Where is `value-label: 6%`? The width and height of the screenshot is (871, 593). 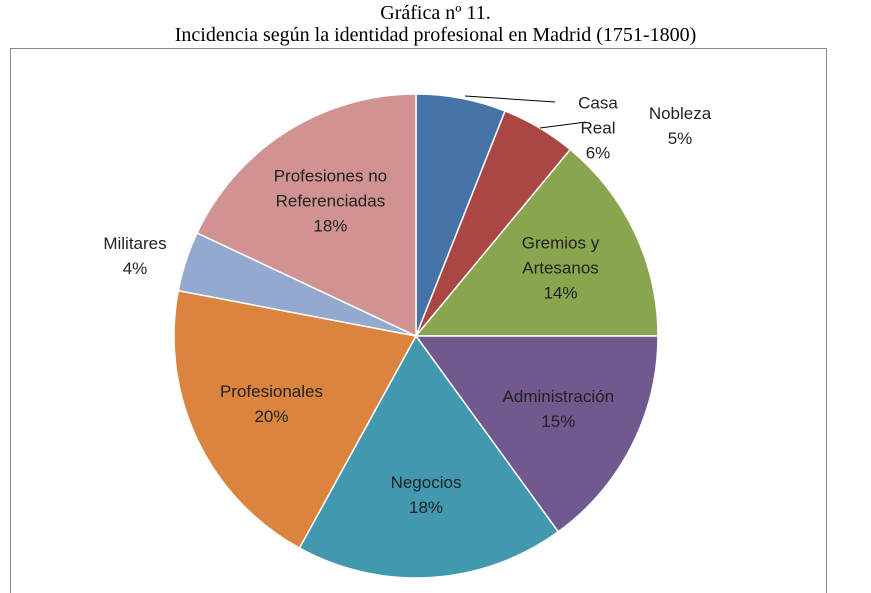 value-label: 6% is located at coordinates (598, 153).